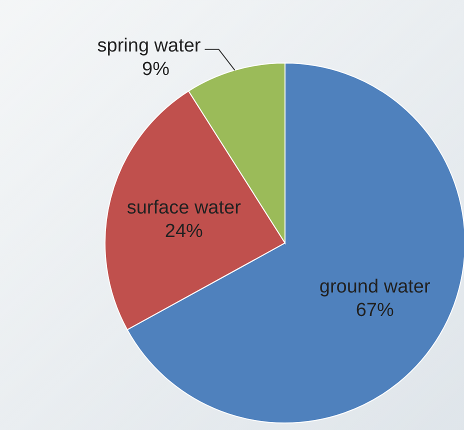 This screenshot has height=430, width=464. I want to click on slice-label: surface water, so click(184, 207).